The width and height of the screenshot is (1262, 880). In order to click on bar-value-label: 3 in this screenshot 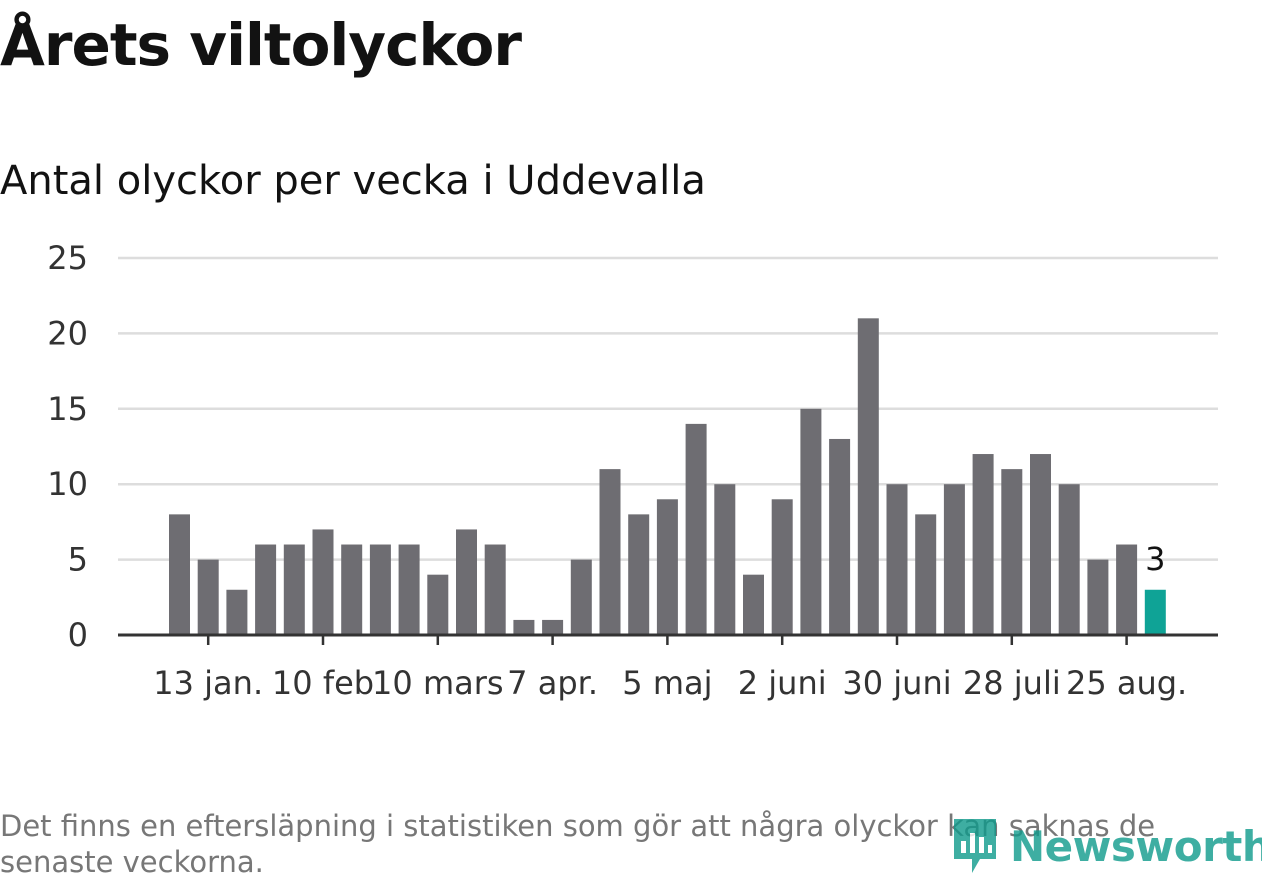, I will do `click(1155, 559)`.